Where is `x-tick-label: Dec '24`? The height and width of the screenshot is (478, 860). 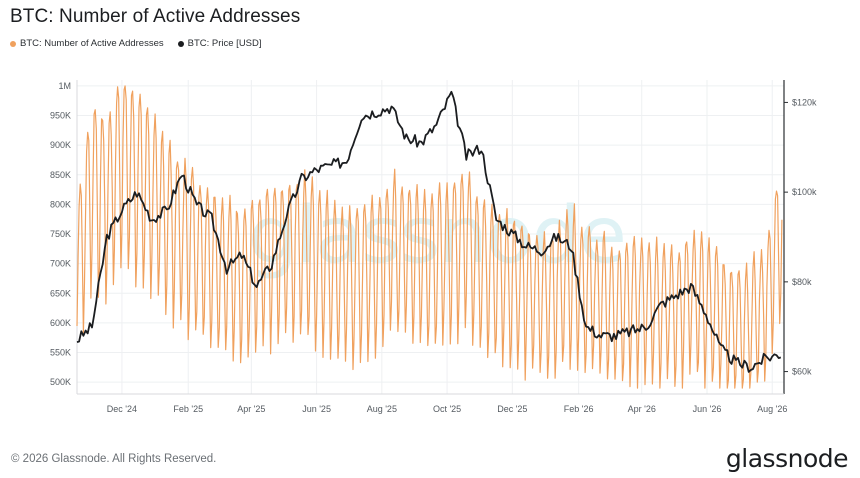 x-tick-label: Dec '24 is located at coordinates (122, 409).